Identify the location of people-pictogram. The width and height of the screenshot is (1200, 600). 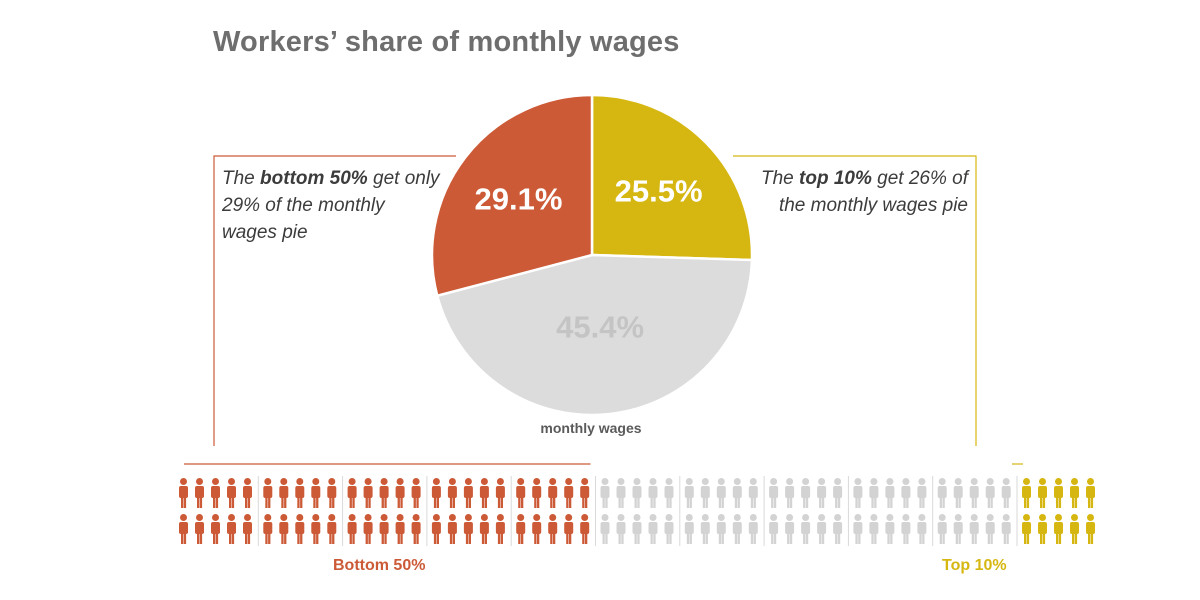
(637, 504).